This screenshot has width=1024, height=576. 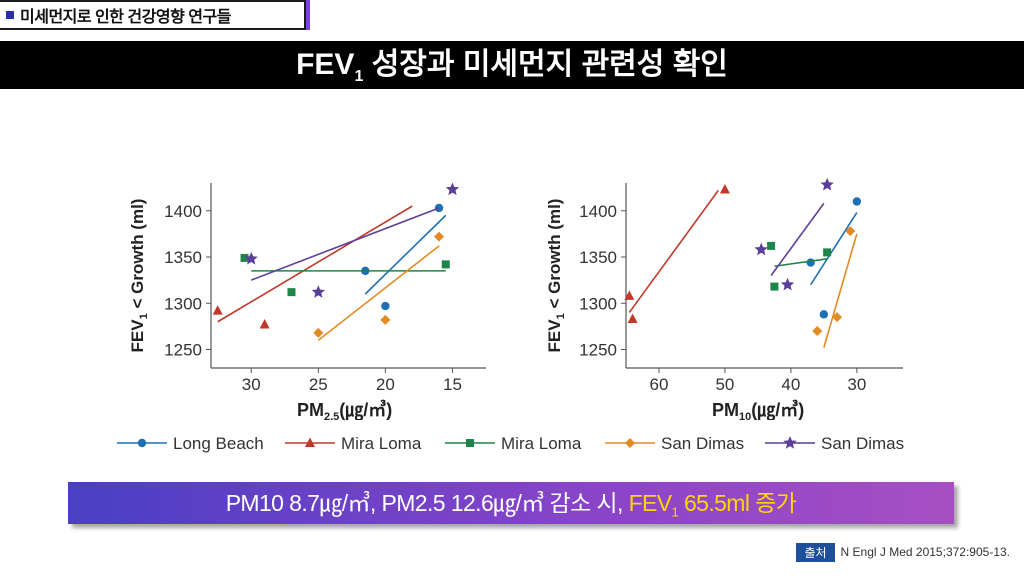 I want to click on conclusion-hl-post: 65.5ml 증가, so click(x=737, y=503).